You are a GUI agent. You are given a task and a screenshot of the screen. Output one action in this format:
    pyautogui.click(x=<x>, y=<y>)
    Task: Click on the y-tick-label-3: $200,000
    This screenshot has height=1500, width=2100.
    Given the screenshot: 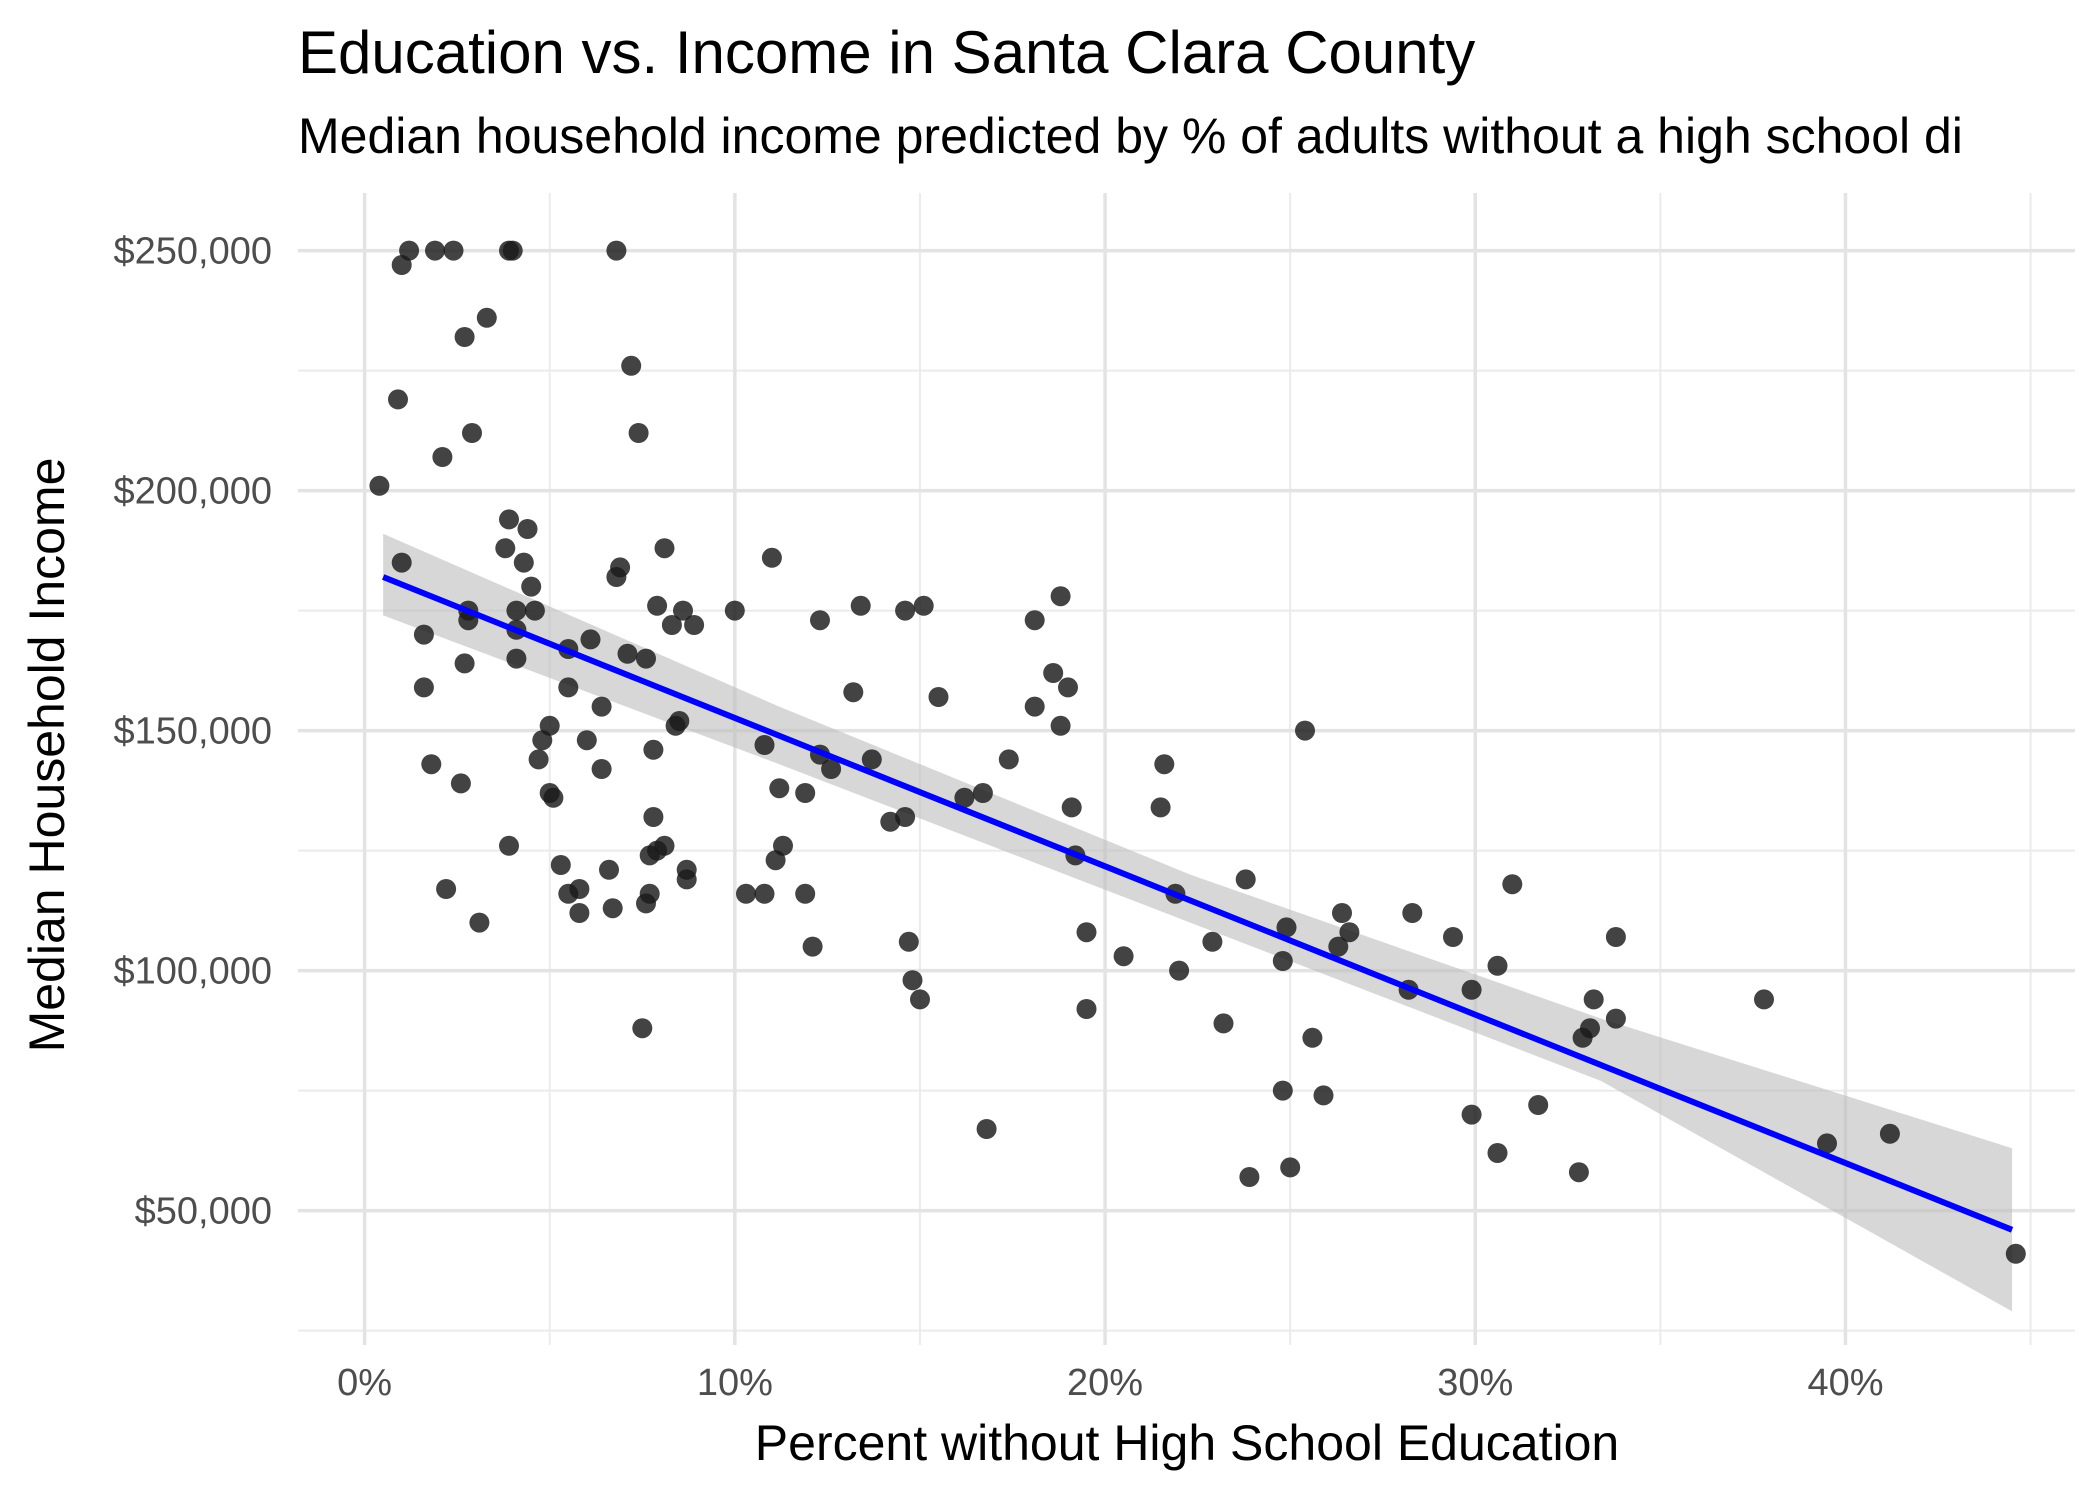 What is the action you would take?
    pyautogui.click(x=193, y=492)
    